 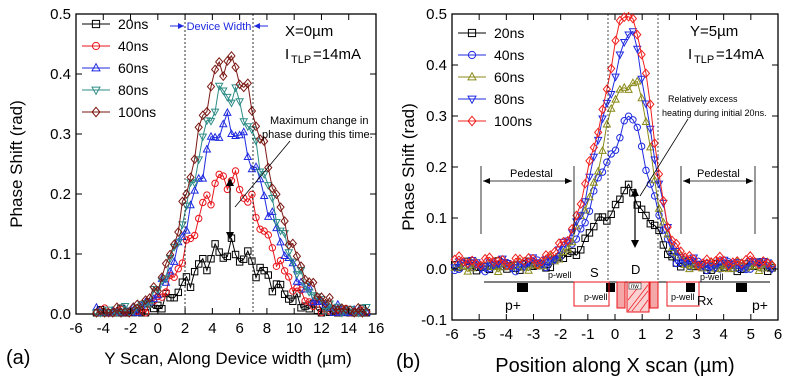 What do you see at coordinates (60, 74) in the screenshot?
I see `y-tick-label: 0.4` at bounding box center [60, 74].